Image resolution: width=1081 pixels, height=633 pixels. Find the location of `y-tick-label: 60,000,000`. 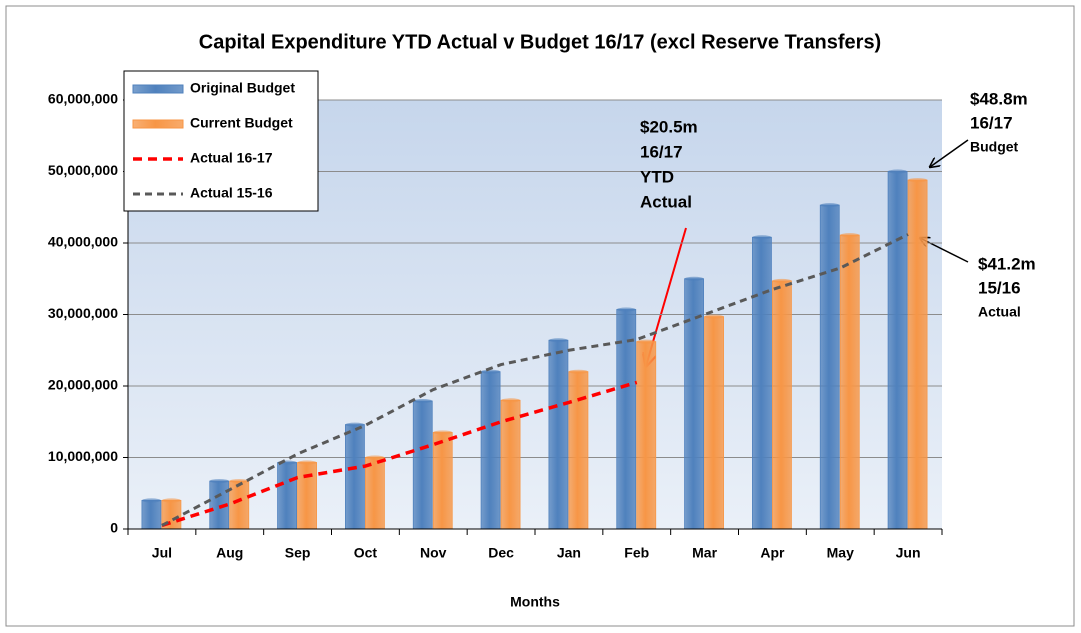

y-tick-label: 60,000,000 is located at coordinates (83, 99).